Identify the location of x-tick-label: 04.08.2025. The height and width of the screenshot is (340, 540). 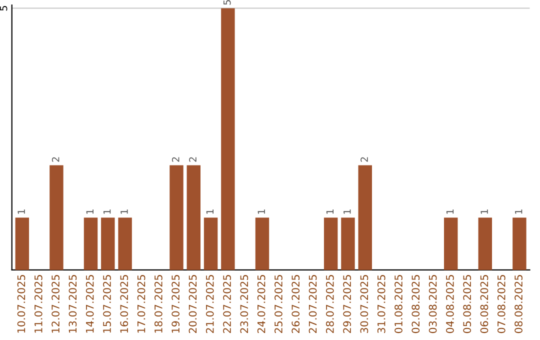
(450, 304).